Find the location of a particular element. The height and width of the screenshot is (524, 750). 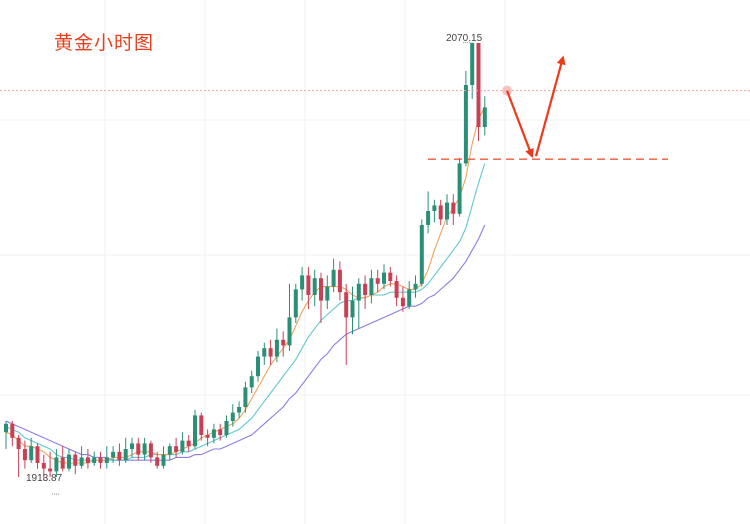

up-arrow is located at coordinates (550, 106).